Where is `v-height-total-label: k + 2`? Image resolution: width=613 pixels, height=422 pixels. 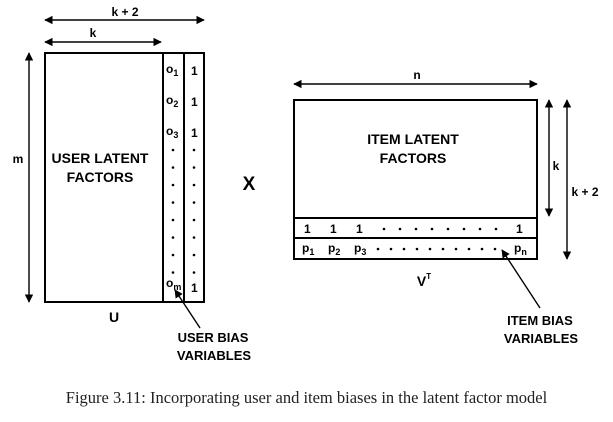
v-height-total-label: k + 2 is located at coordinates (584, 192).